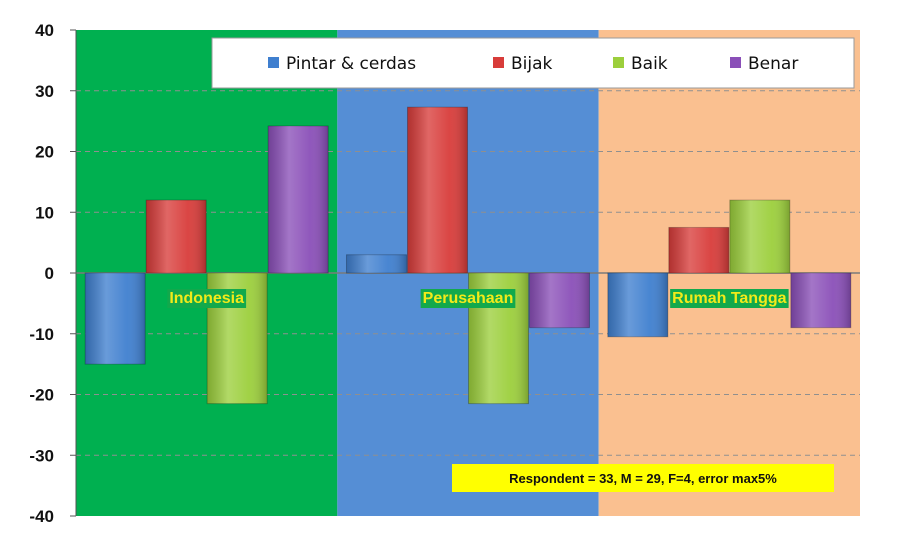 This screenshot has height=547, width=912. I want to click on legend-item: Baik, so click(640, 64).